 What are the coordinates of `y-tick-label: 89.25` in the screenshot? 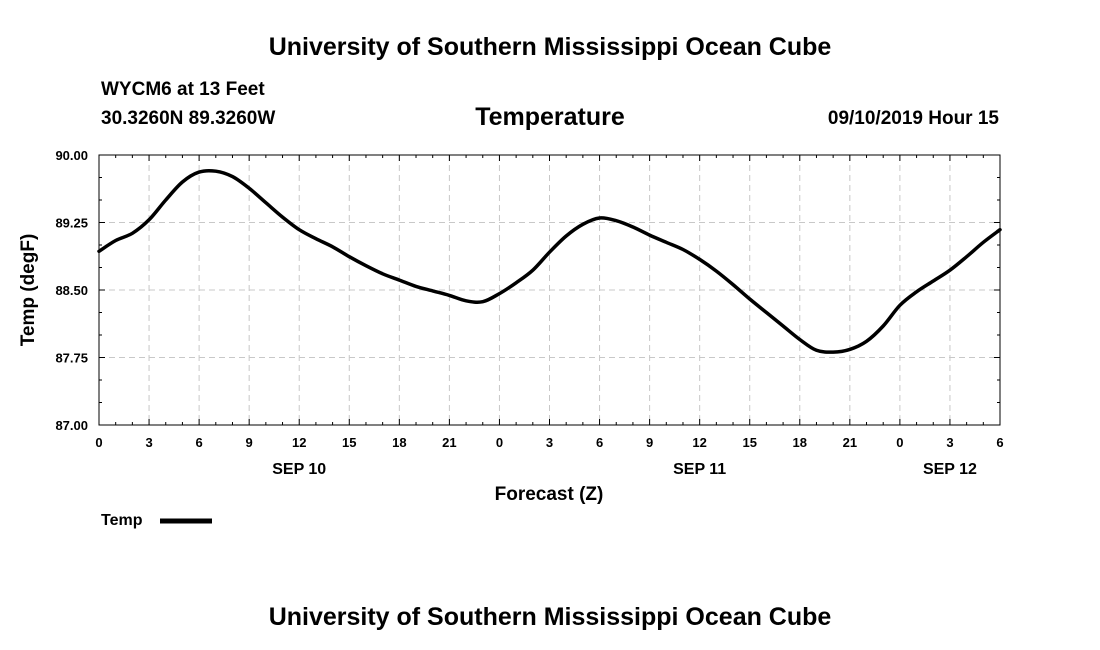 It's located at (71, 223).